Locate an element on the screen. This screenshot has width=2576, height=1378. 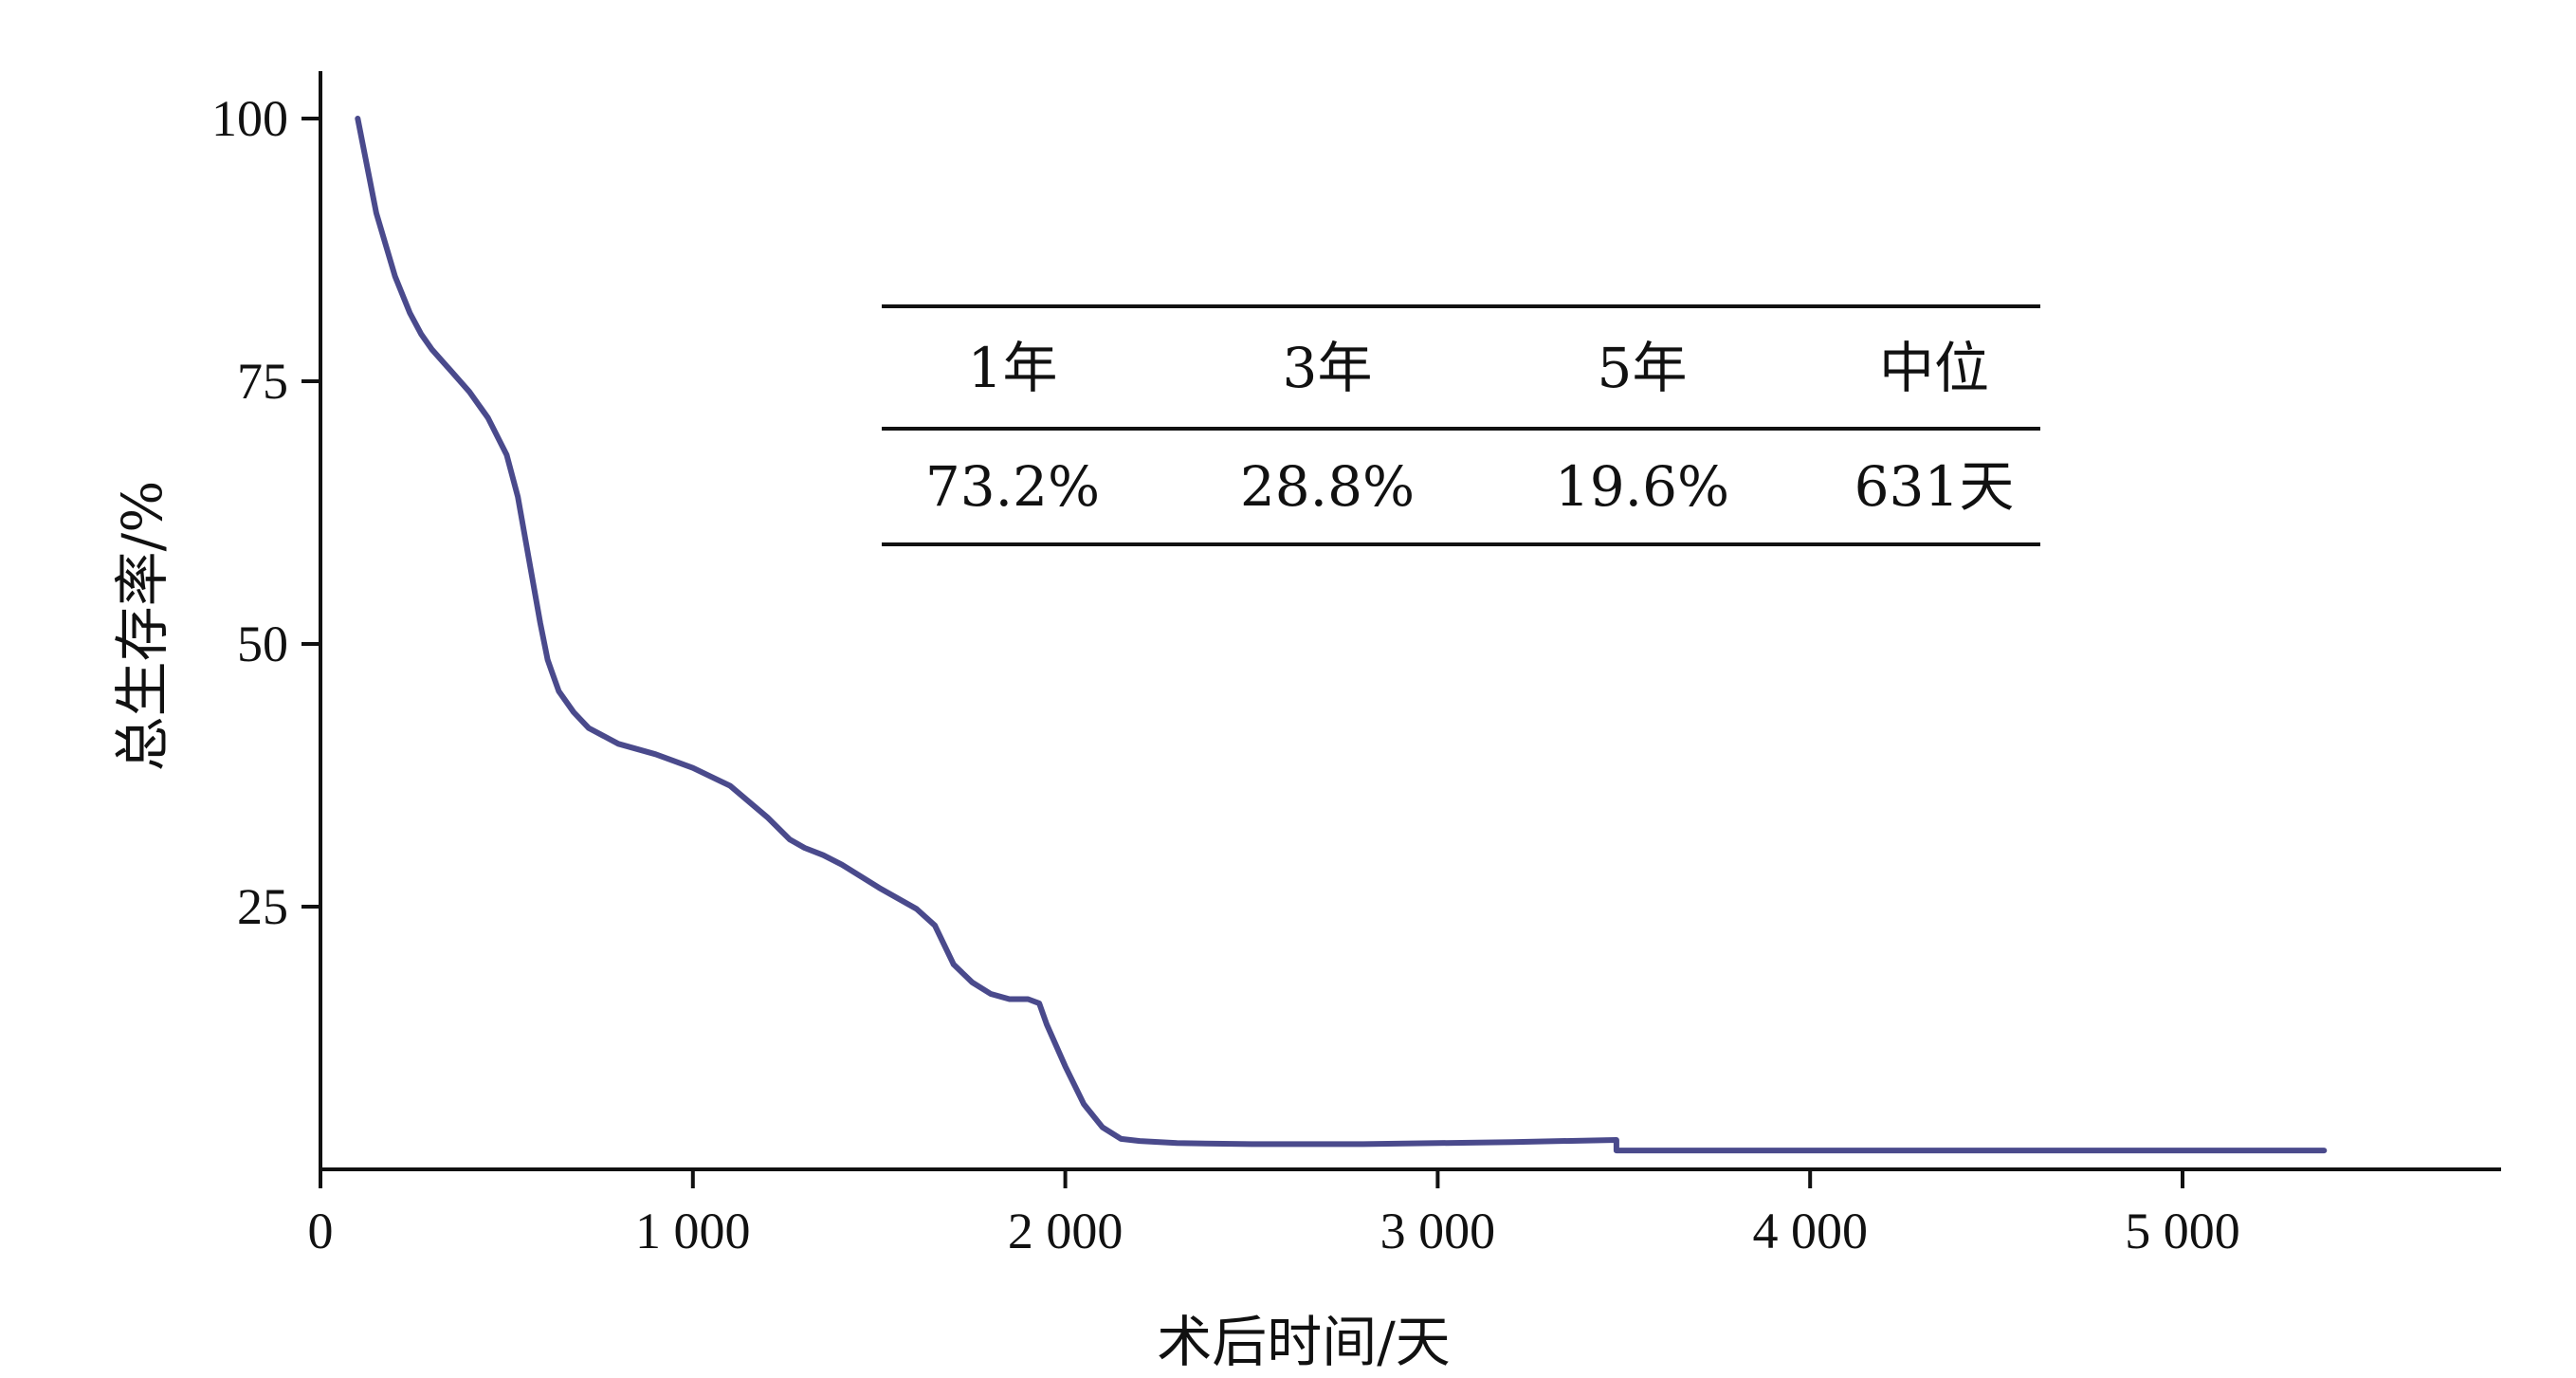
table-header-median: 中位 is located at coordinates (1934, 368).